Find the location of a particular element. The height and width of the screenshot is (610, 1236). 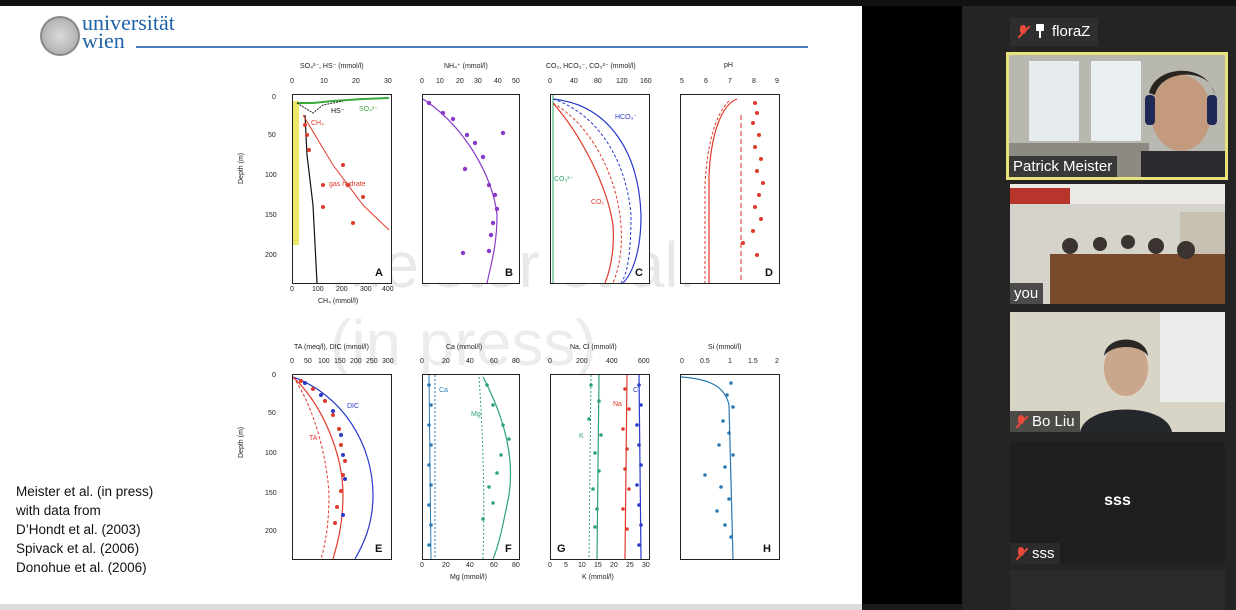

panel-f-top-title: Ca (mmol/l) is located at coordinates (464, 347).